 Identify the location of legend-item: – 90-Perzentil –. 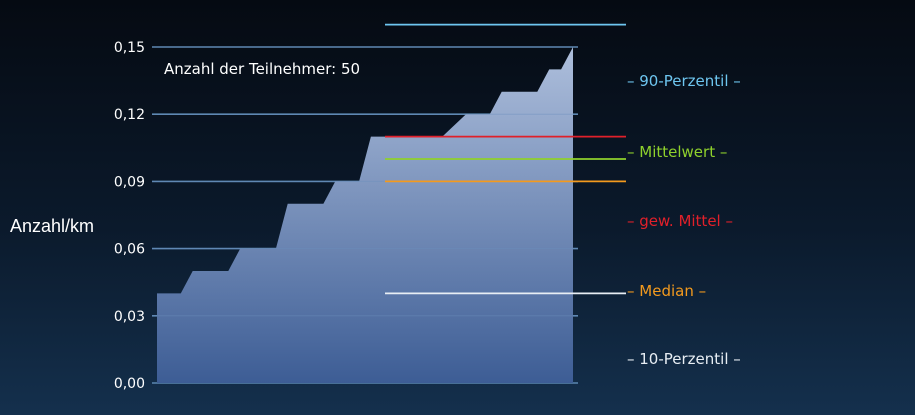
(684, 81).